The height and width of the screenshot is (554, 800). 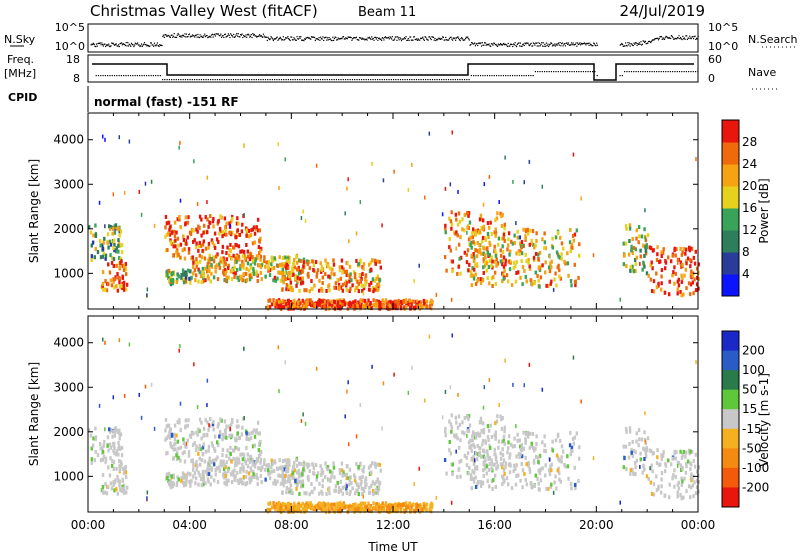 I want to click on x-axis-label: Time UT, so click(x=392, y=547).